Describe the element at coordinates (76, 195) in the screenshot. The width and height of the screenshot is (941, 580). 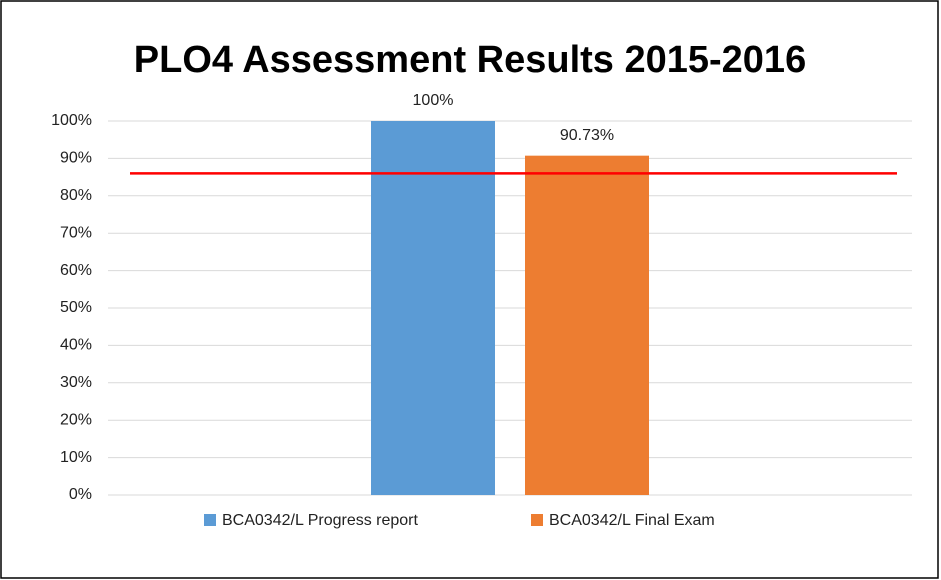
I see `y-tick-label: 80%` at that location.